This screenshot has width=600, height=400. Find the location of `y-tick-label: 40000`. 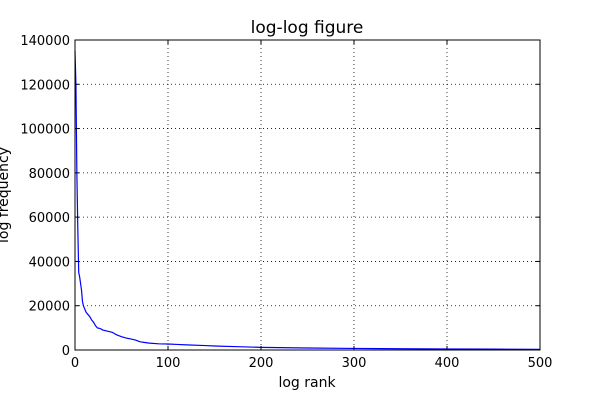

y-tick-label: 40000 is located at coordinates (49, 262).